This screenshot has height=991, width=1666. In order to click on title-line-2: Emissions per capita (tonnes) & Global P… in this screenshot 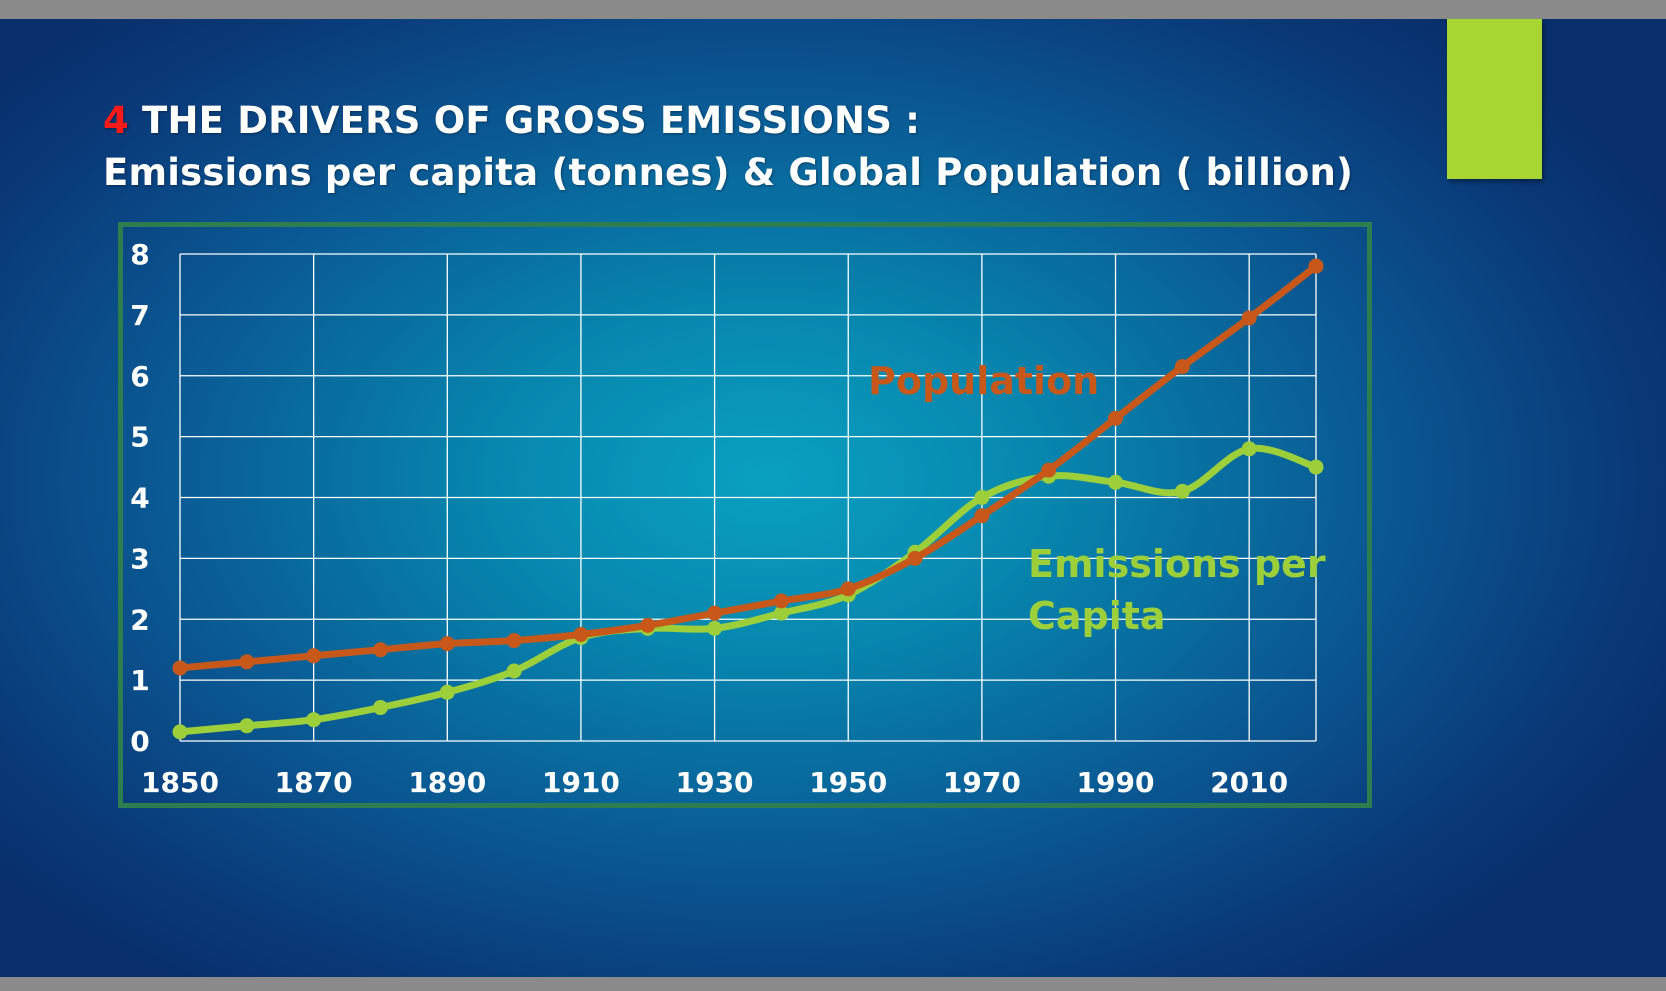, I will do `click(728, 172)`.